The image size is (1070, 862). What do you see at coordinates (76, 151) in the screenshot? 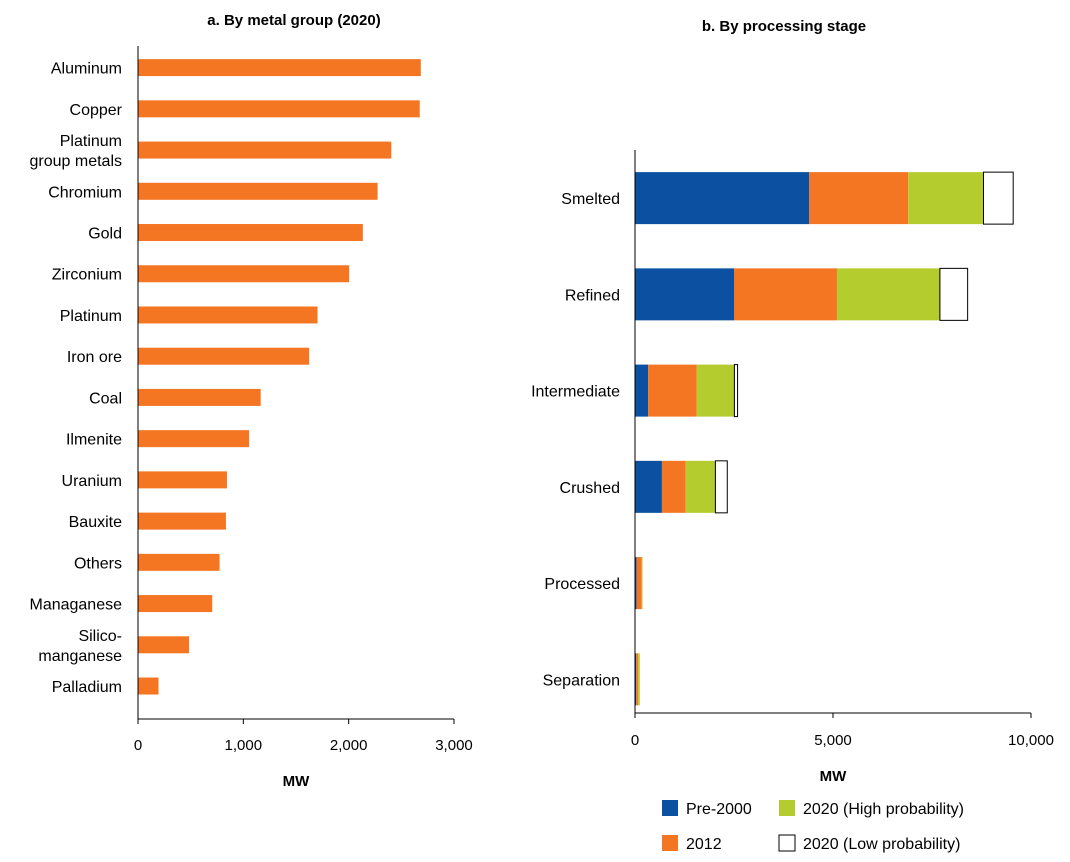
I see `panel-a-category-label: Platinum group metals` at bounding box center [76, 151].